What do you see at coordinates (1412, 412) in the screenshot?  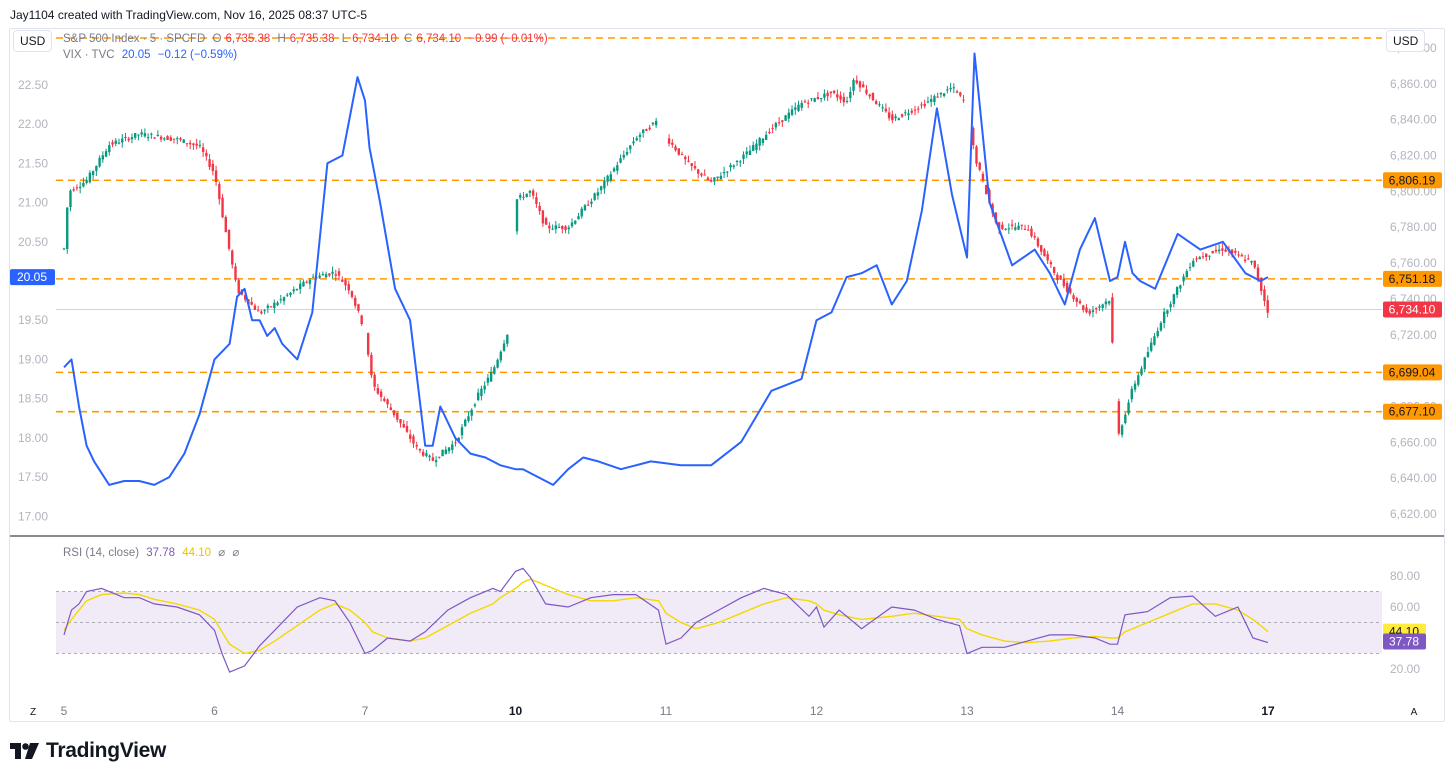 I see `level-label-6677: 6,677.10` at bounding box center [1412, 412].